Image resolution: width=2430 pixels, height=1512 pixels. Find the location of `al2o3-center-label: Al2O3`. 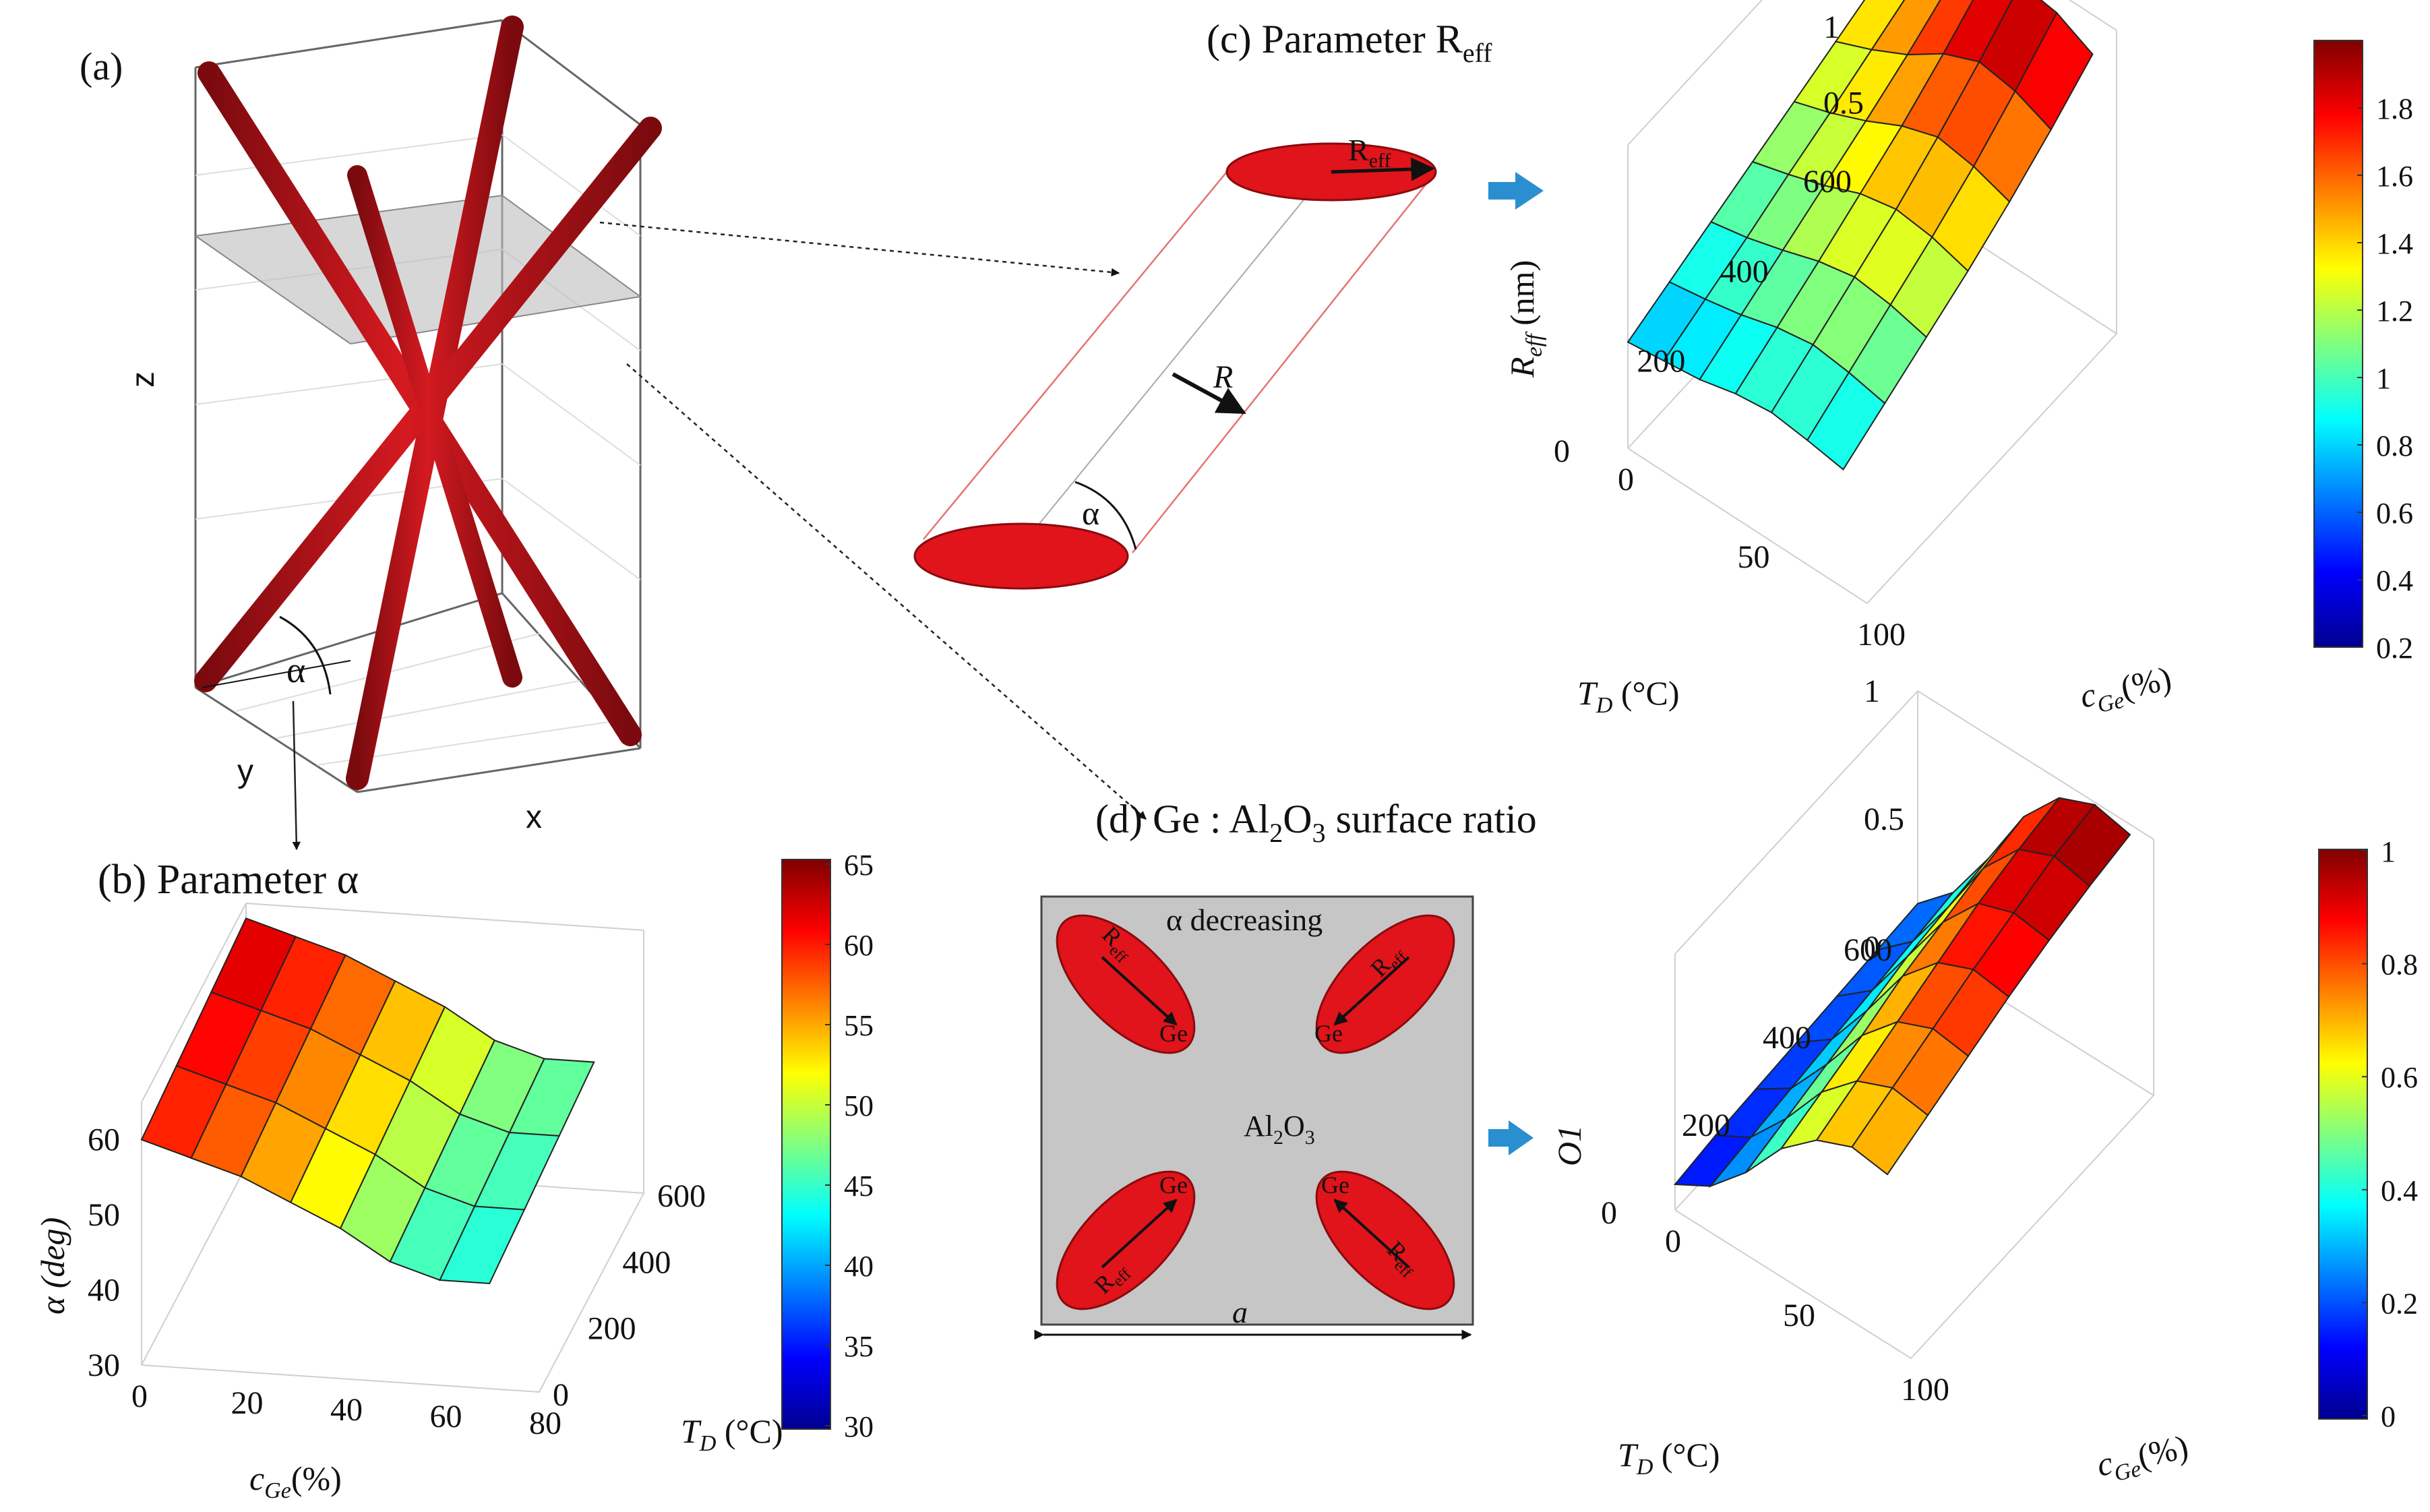

al2o3-center-label: Al2O3 is located at coordinates (1279, 1129).